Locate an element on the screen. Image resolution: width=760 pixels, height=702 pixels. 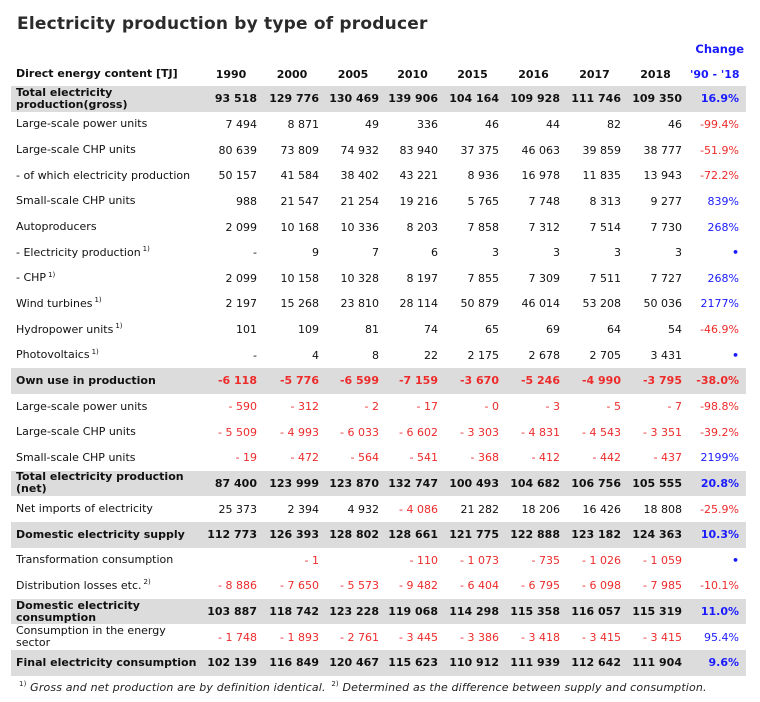
row-label: Large-scale power units is located at coordinates (106, 407).